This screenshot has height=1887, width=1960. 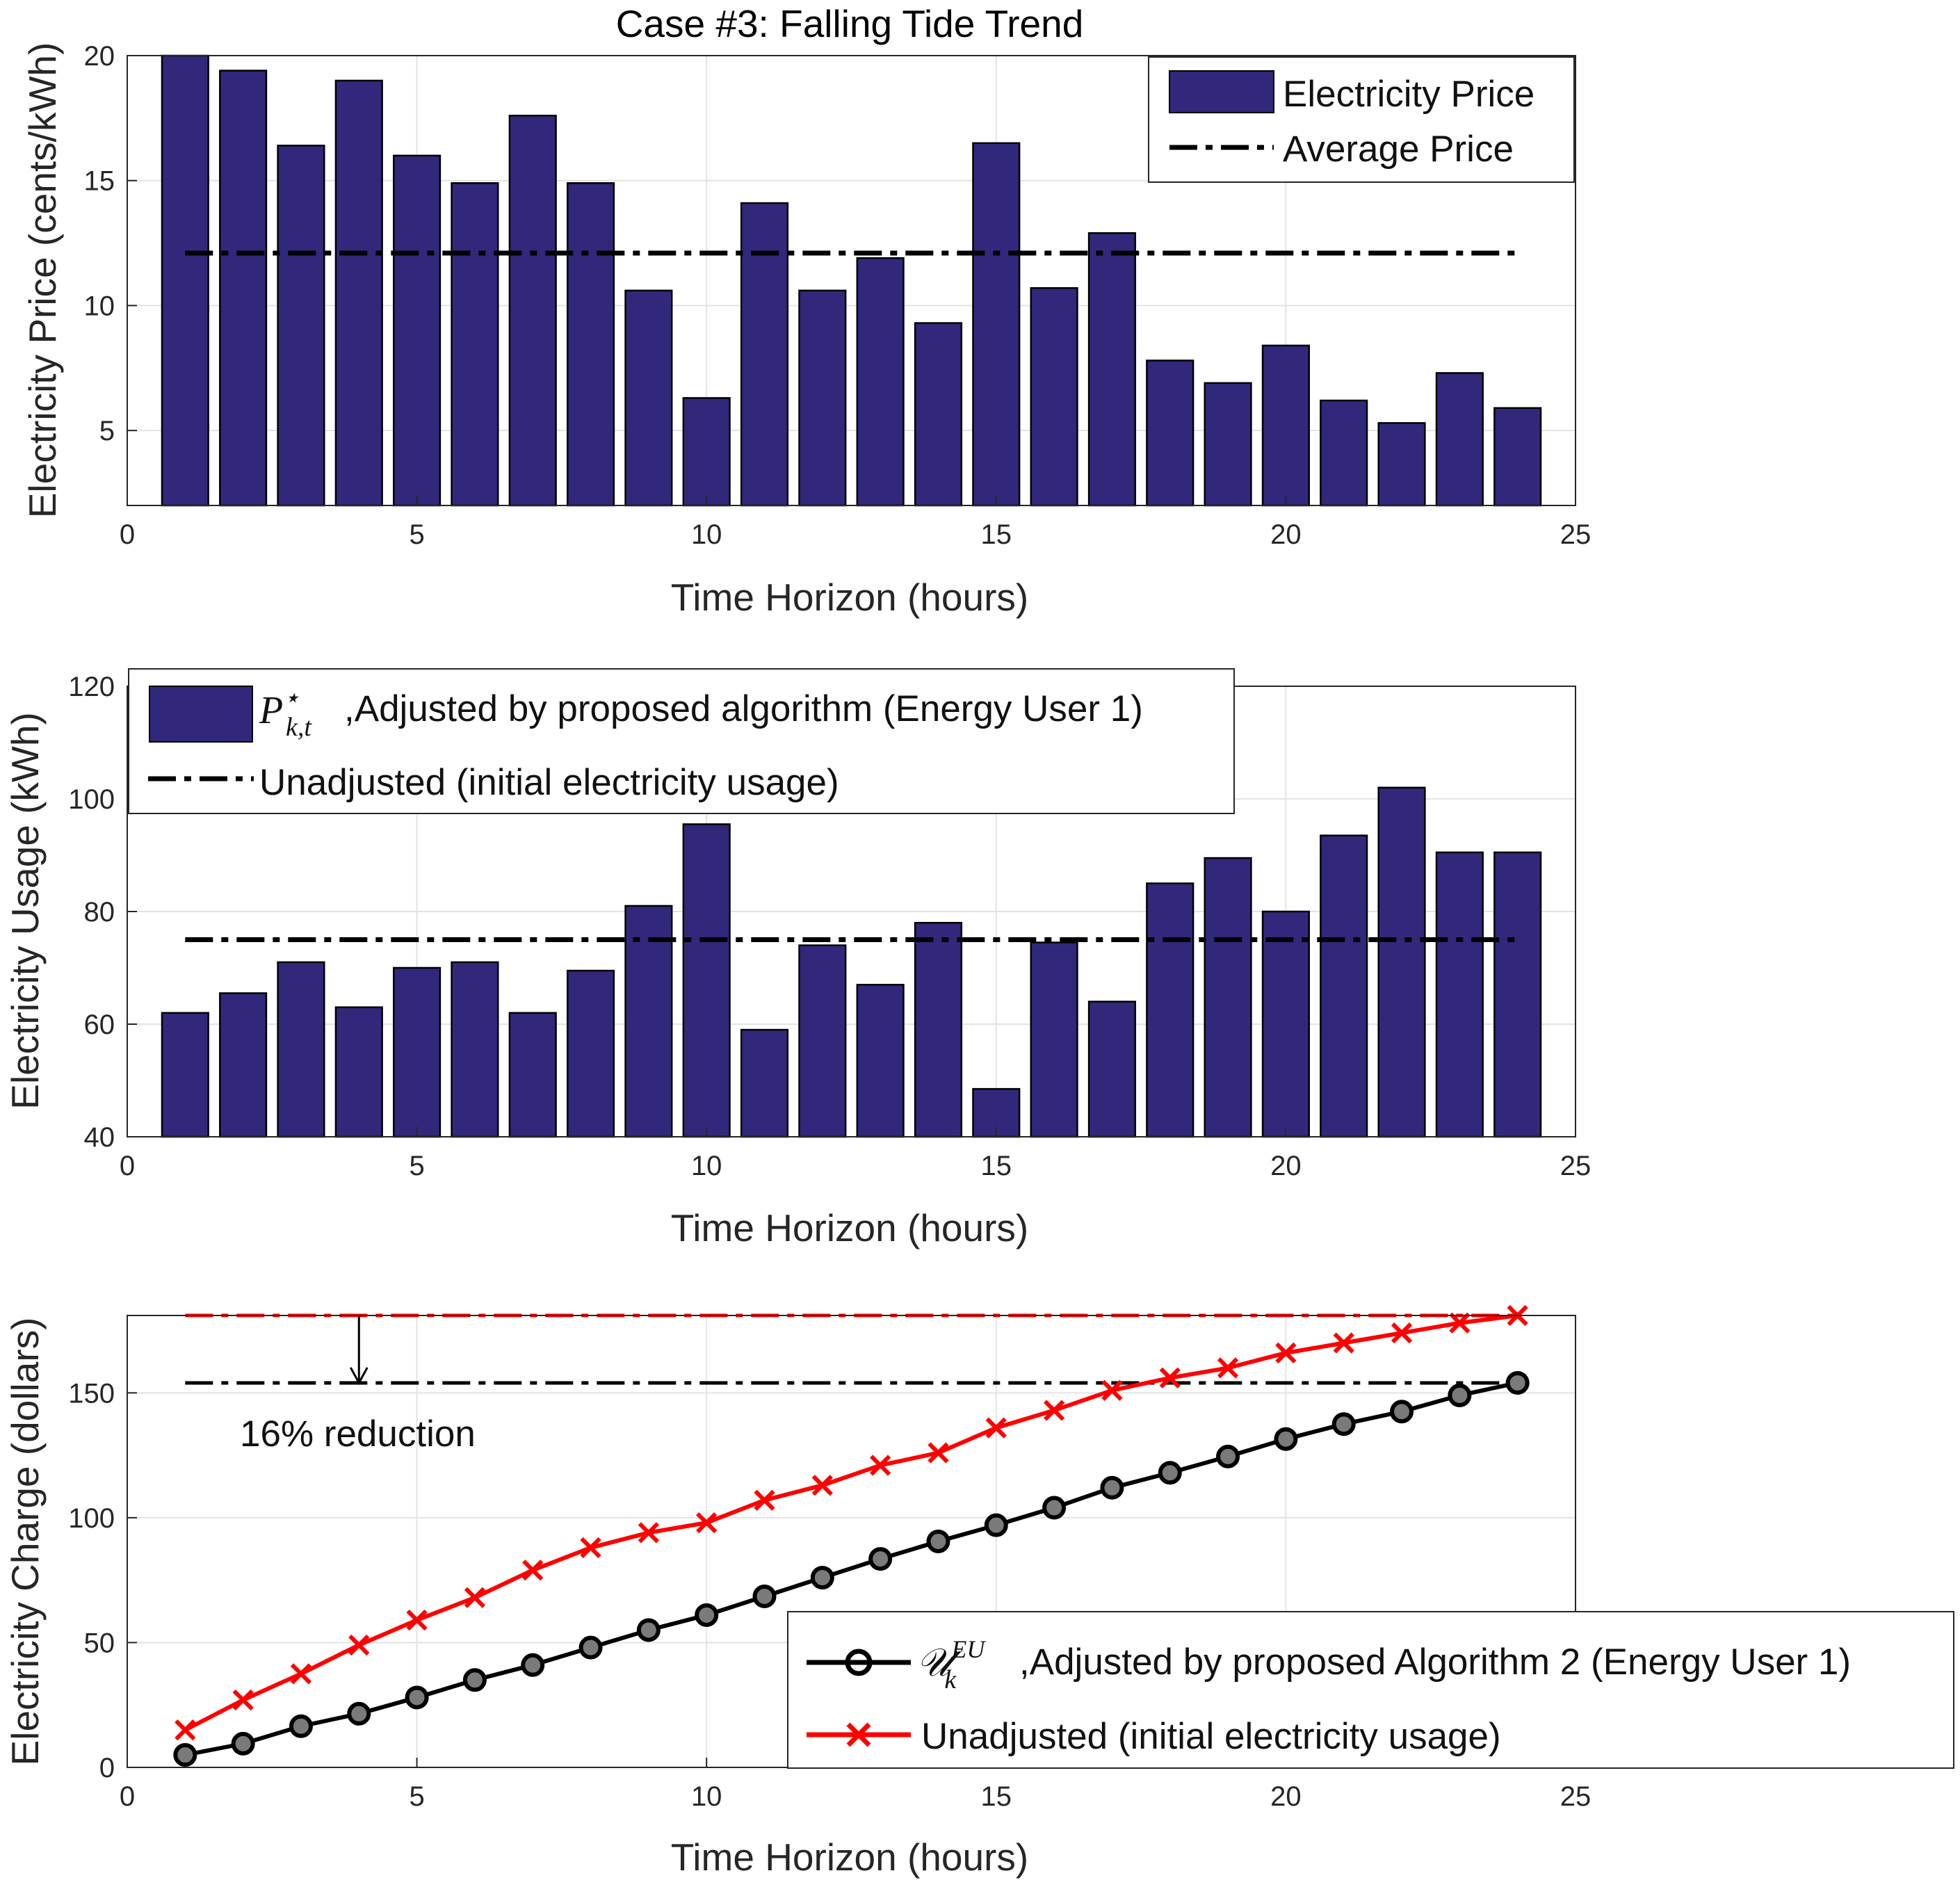 What do you see at coordinates (1576, 534) in the screenshot?
I see `x-tick-label: 25` at bounding box center [1576, 534].